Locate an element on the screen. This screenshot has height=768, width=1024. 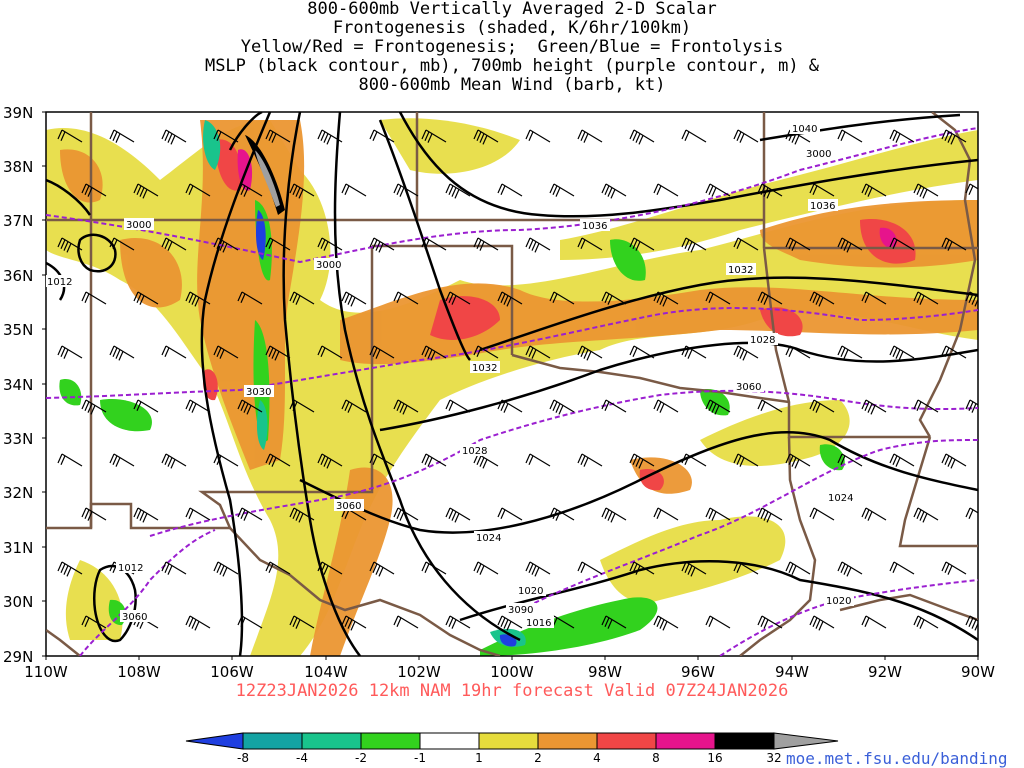
mslp-label-1024-west: 1024 is located at coordinates (488, 538).